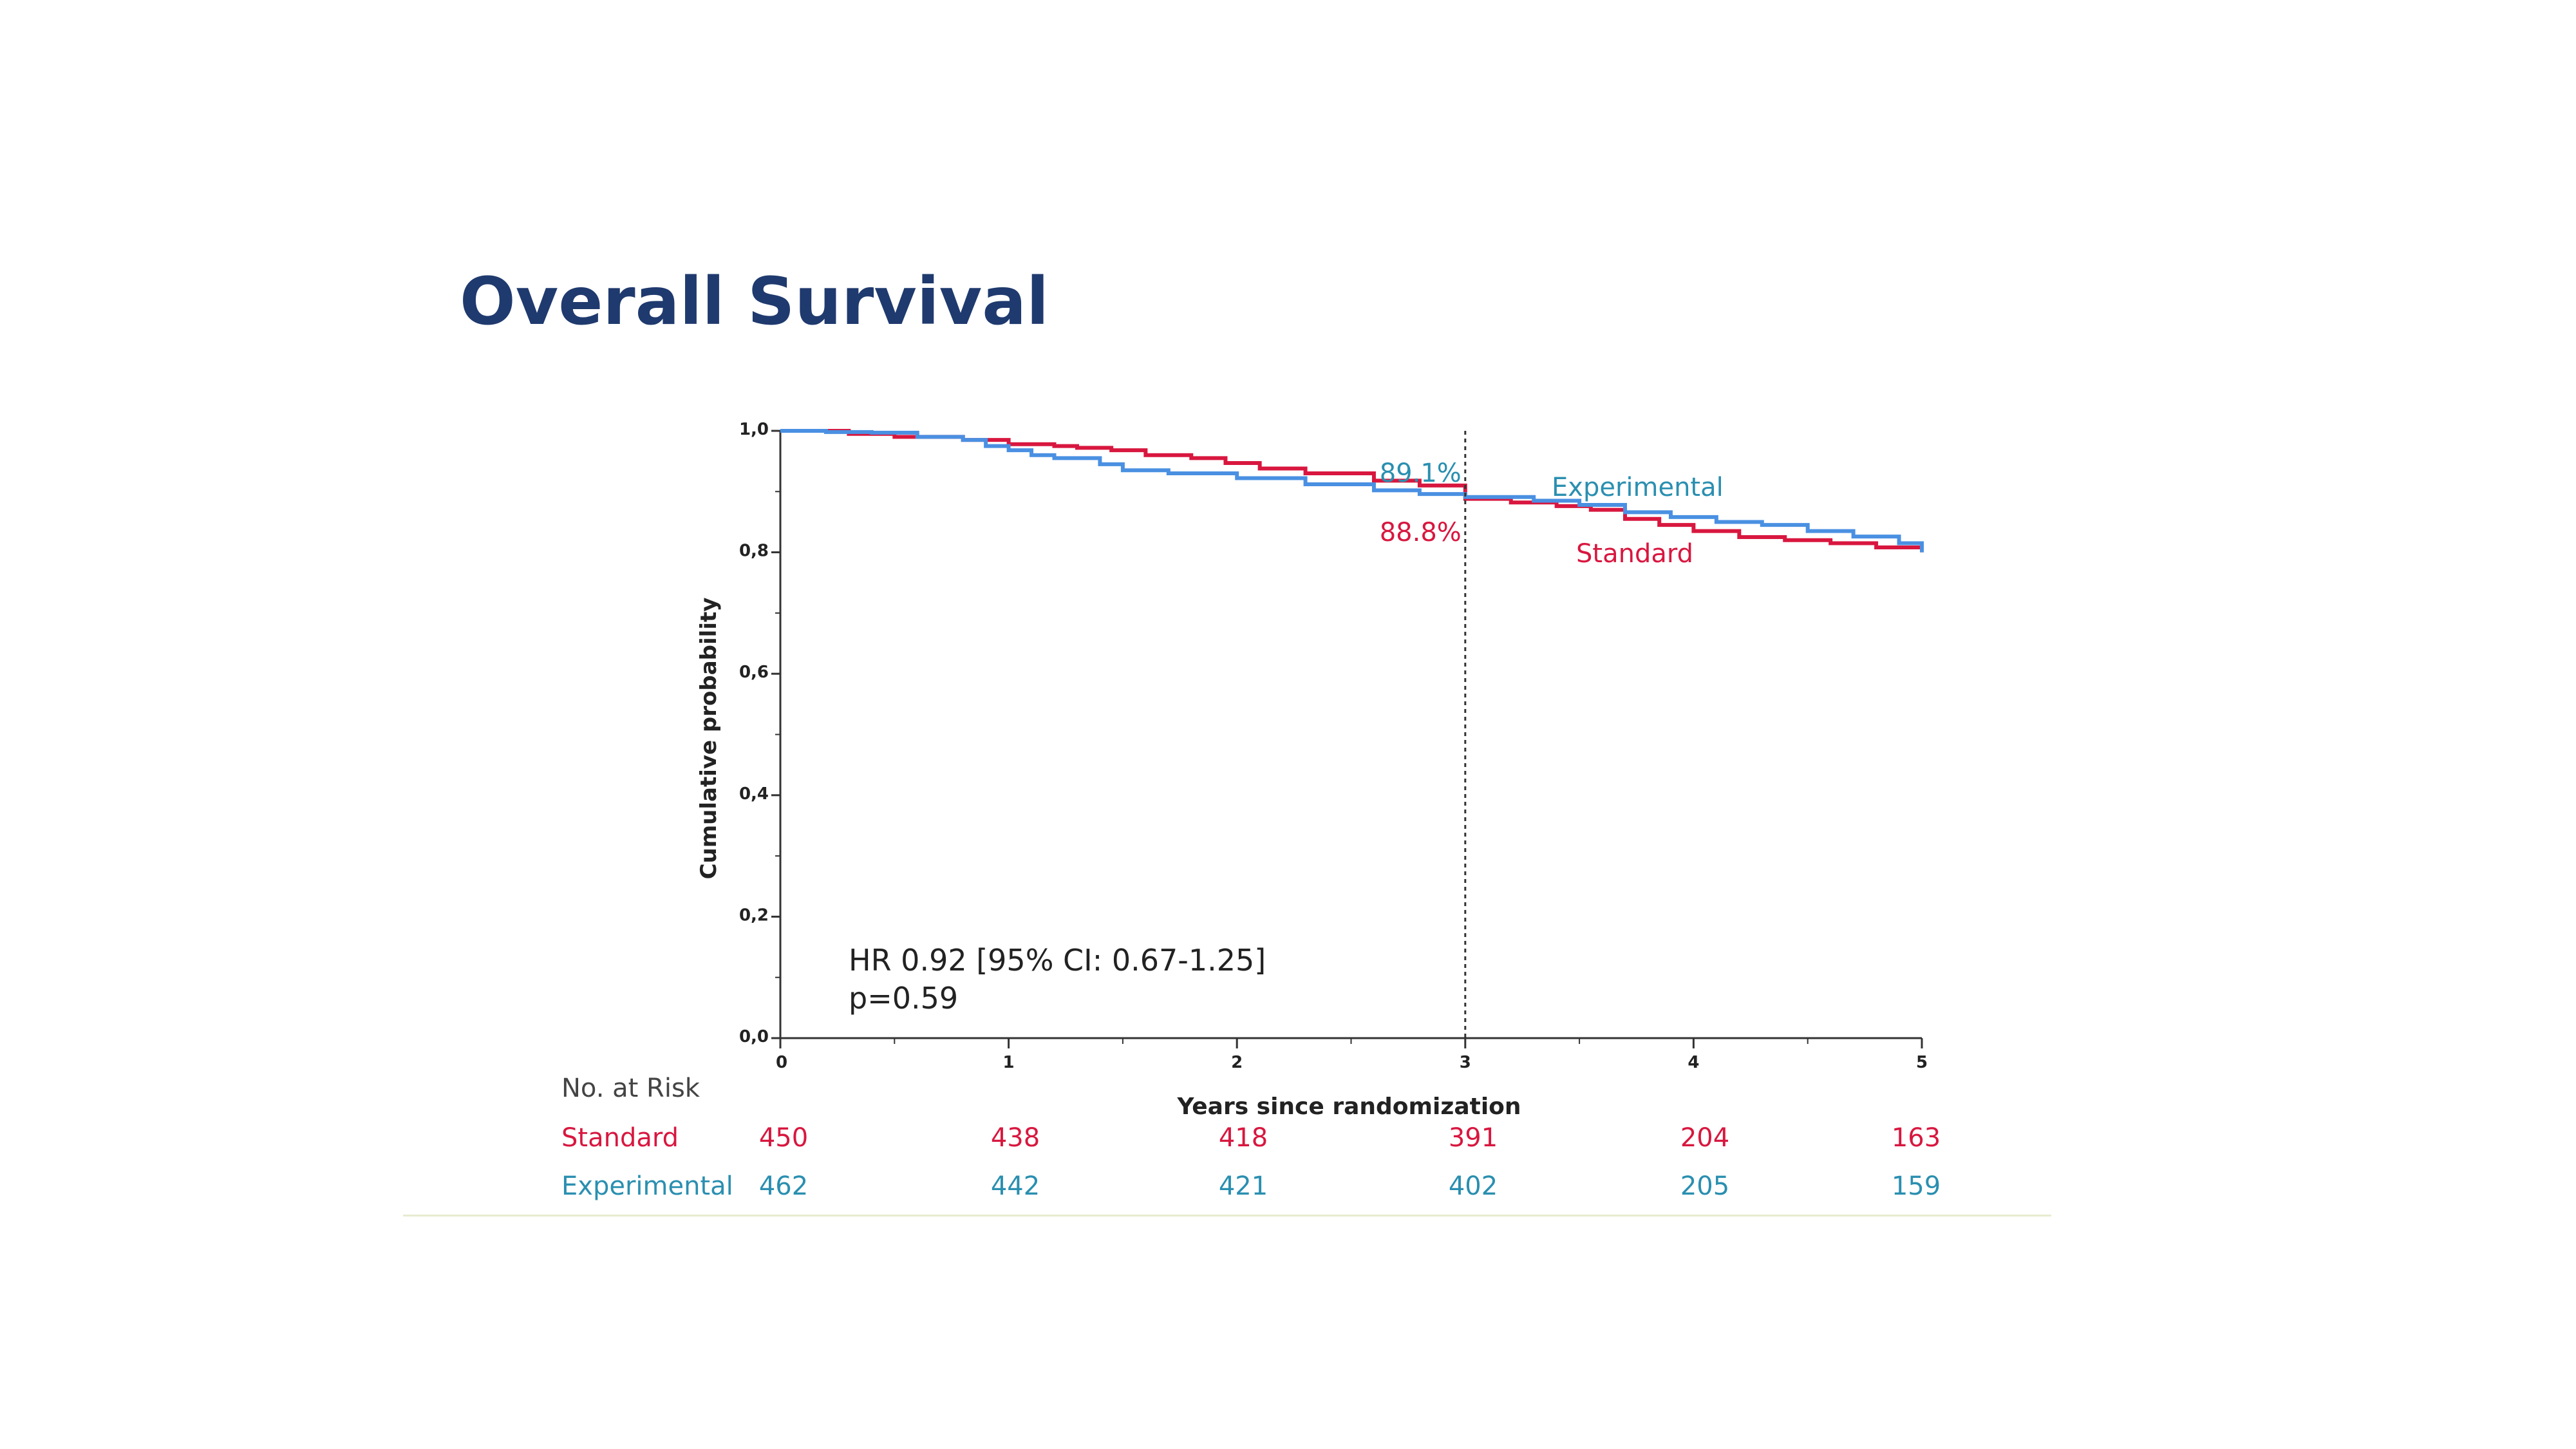 This screenshot has height=1449, width=2576. What do you see at coordinates (1922, 1062) in the screenshot?
I see `x-tick-label: 5` at bounding box center [1922, 1062].